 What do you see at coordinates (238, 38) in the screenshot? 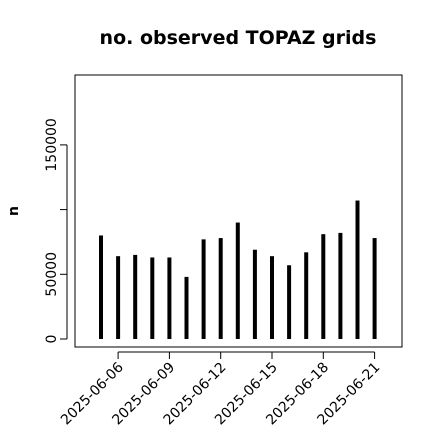
I see `chart-title: no. observed TOPAZ grids` at bounding box center [238, 38].